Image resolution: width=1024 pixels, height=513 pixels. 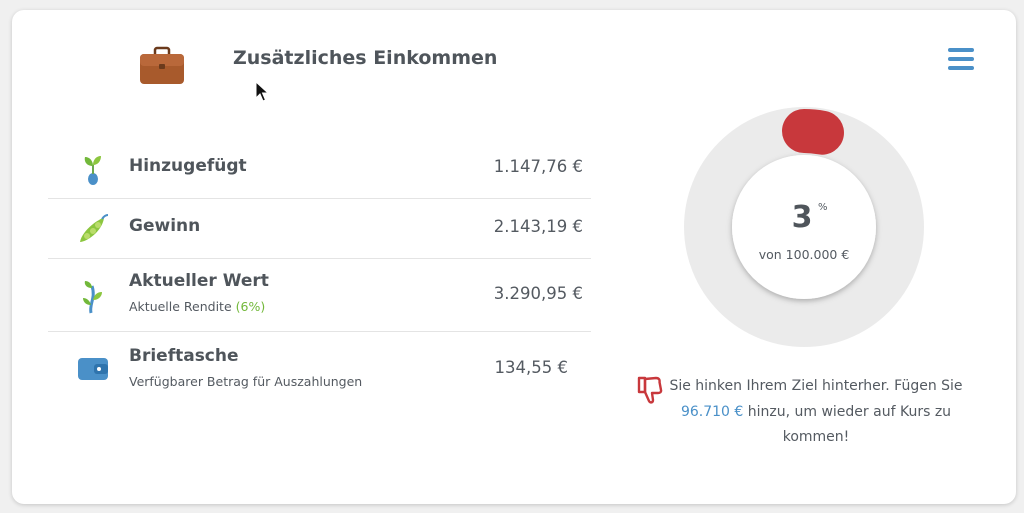 I want to click on warning-amount: 96.710 €, so click(x=712, y=411).